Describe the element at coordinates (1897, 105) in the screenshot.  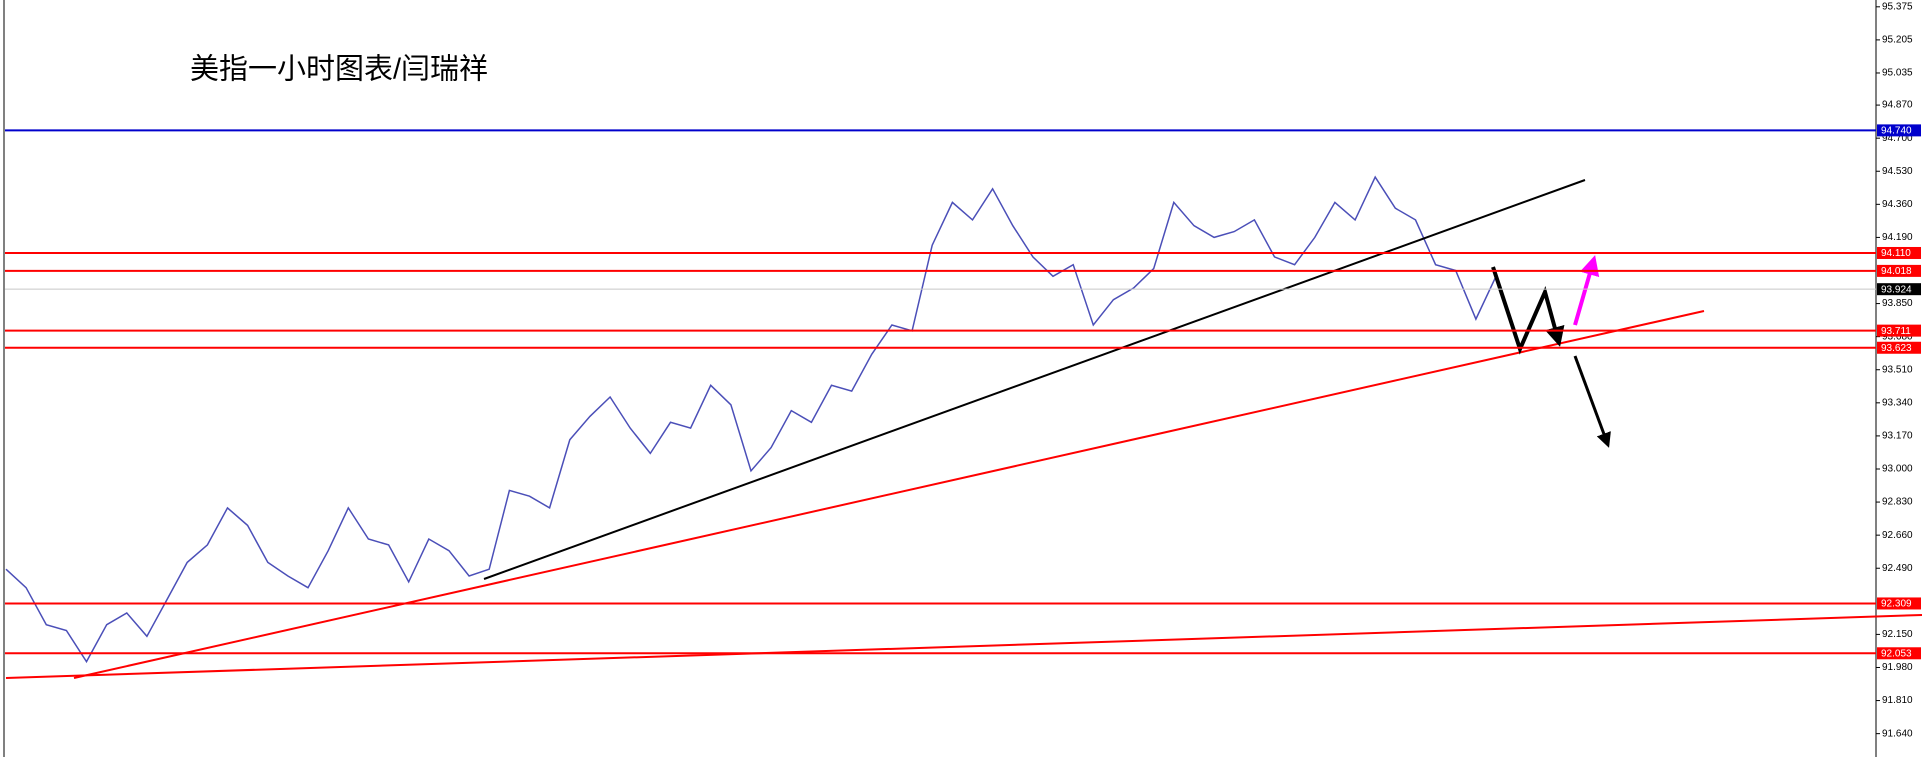
I see `y-tick-label: 94.870` at that location.